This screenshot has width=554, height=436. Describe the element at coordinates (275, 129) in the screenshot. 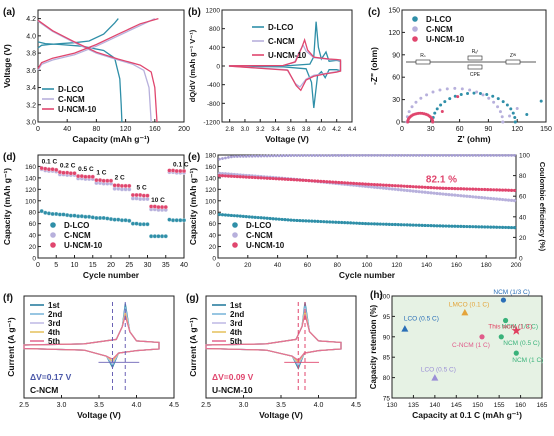

I see `x-tick-label: 3.4` at that location.